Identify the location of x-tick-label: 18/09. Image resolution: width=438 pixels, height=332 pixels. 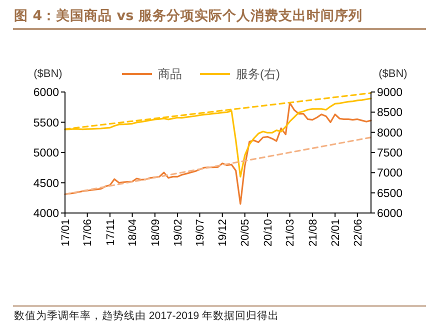
(156, 233).